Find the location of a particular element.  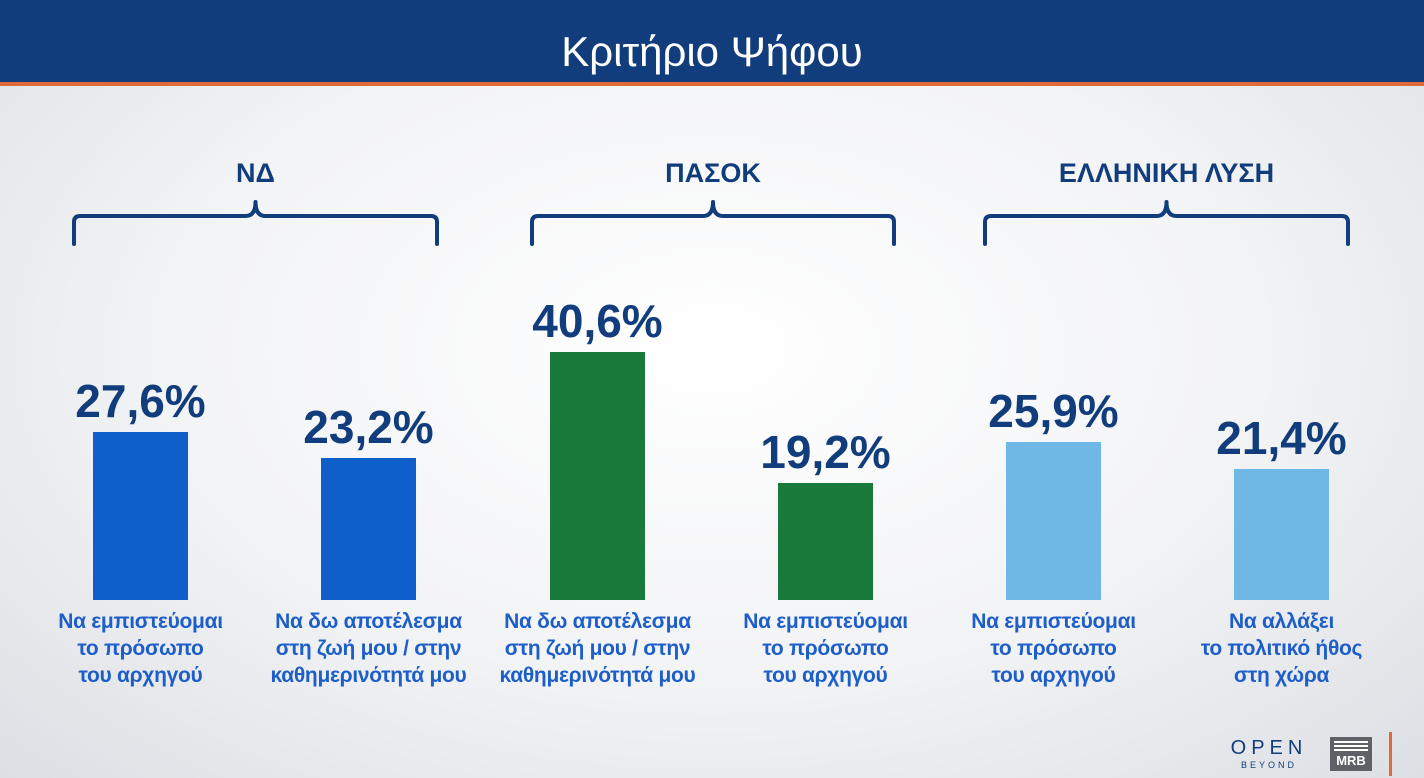

bar-value-label: 19,2% is located at coordinates (825, 451).